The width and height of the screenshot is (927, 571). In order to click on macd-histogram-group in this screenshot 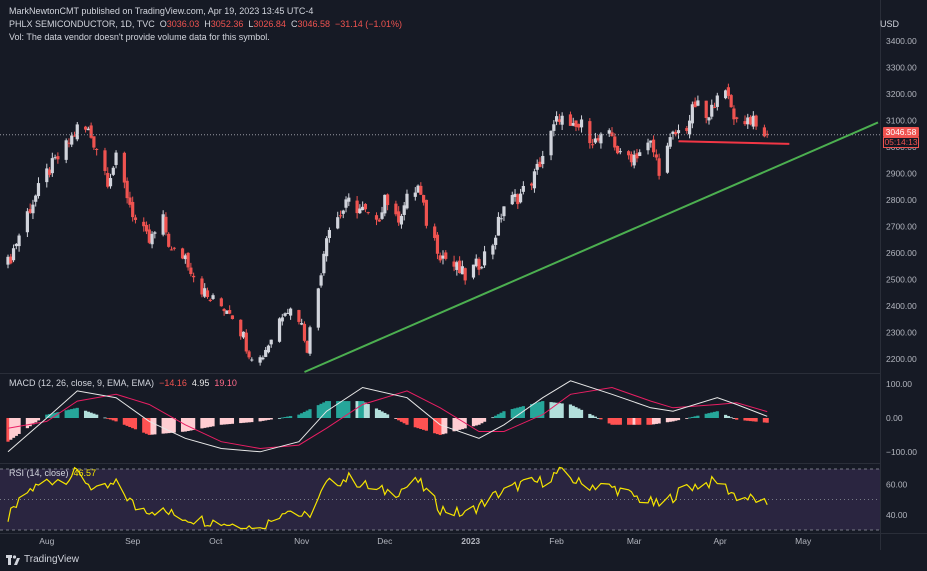, I will do `click(387, 421)`.